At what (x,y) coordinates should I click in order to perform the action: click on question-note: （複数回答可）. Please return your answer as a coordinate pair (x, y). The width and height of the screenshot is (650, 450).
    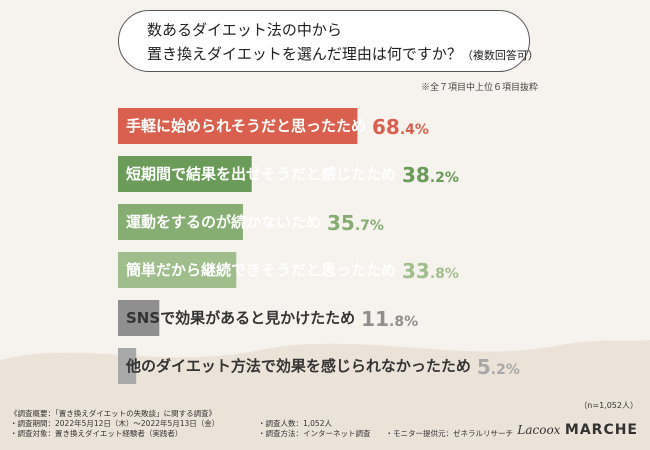
    Looking at the image, I should click on (500, 55).